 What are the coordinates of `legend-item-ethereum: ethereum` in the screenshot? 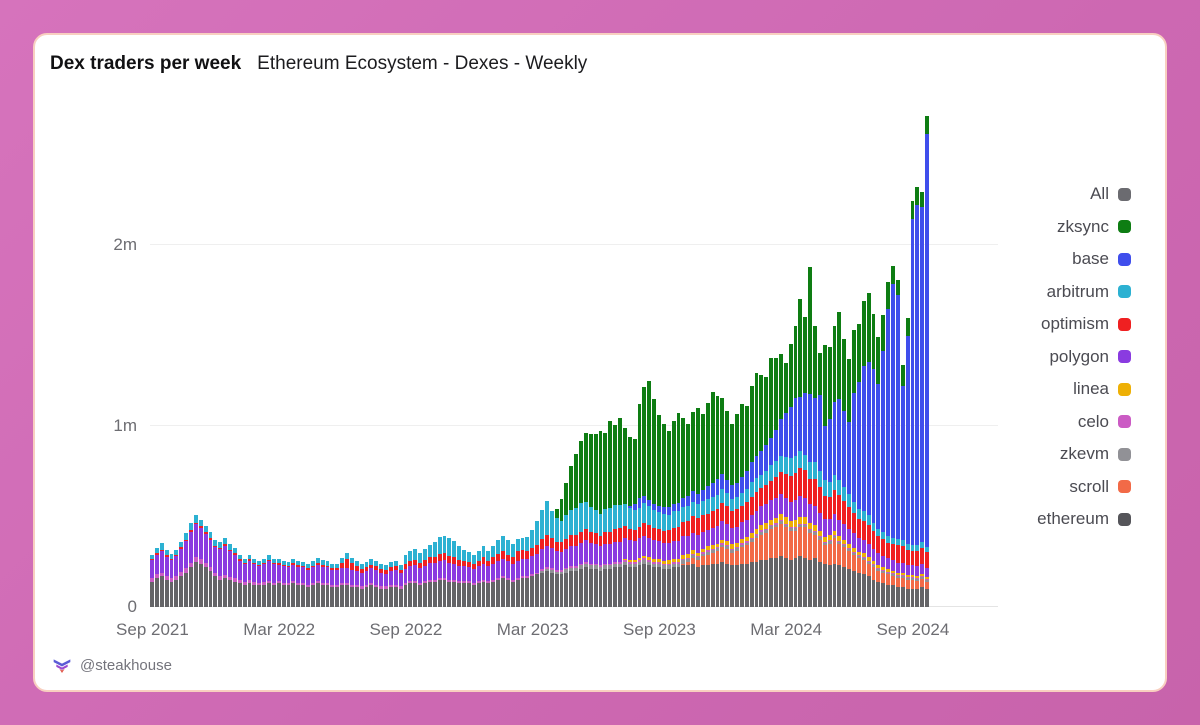 It's located at (1036, 519).